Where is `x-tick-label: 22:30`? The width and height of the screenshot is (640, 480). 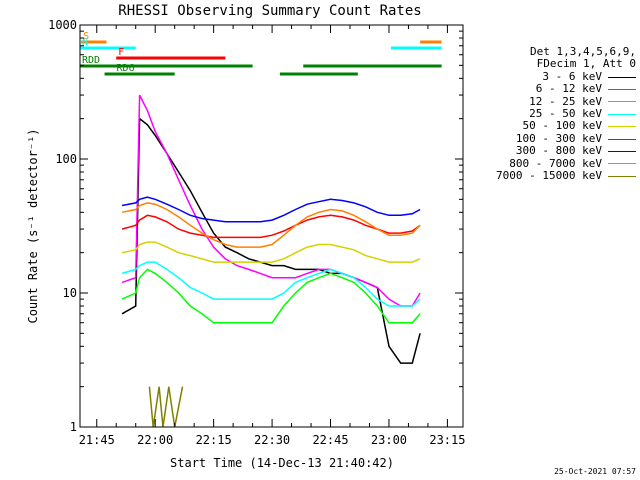
x-tick-label: 22:30 is located at coordinates (272, 440).